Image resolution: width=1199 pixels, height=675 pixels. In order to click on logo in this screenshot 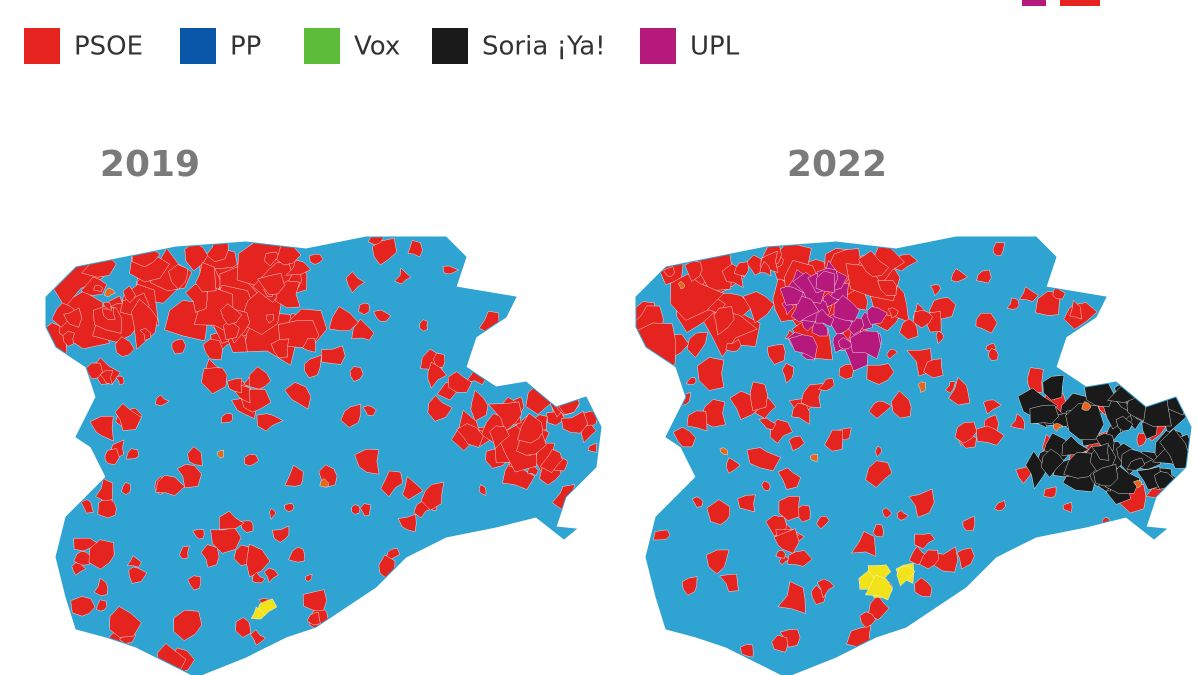, I will do `click(1061, 3)`.